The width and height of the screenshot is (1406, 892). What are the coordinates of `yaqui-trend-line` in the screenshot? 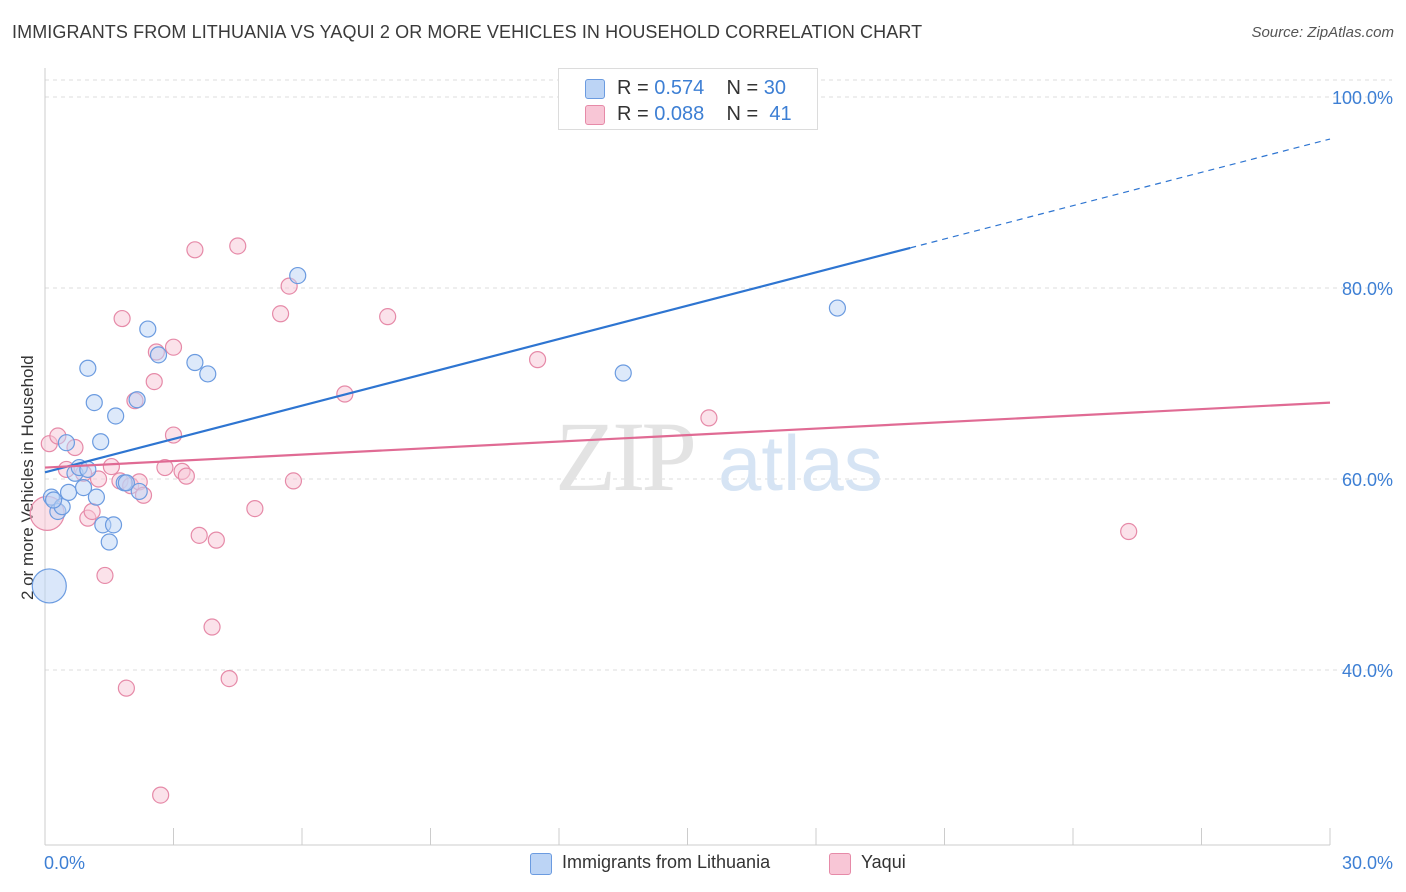 It's located at (687, 435).